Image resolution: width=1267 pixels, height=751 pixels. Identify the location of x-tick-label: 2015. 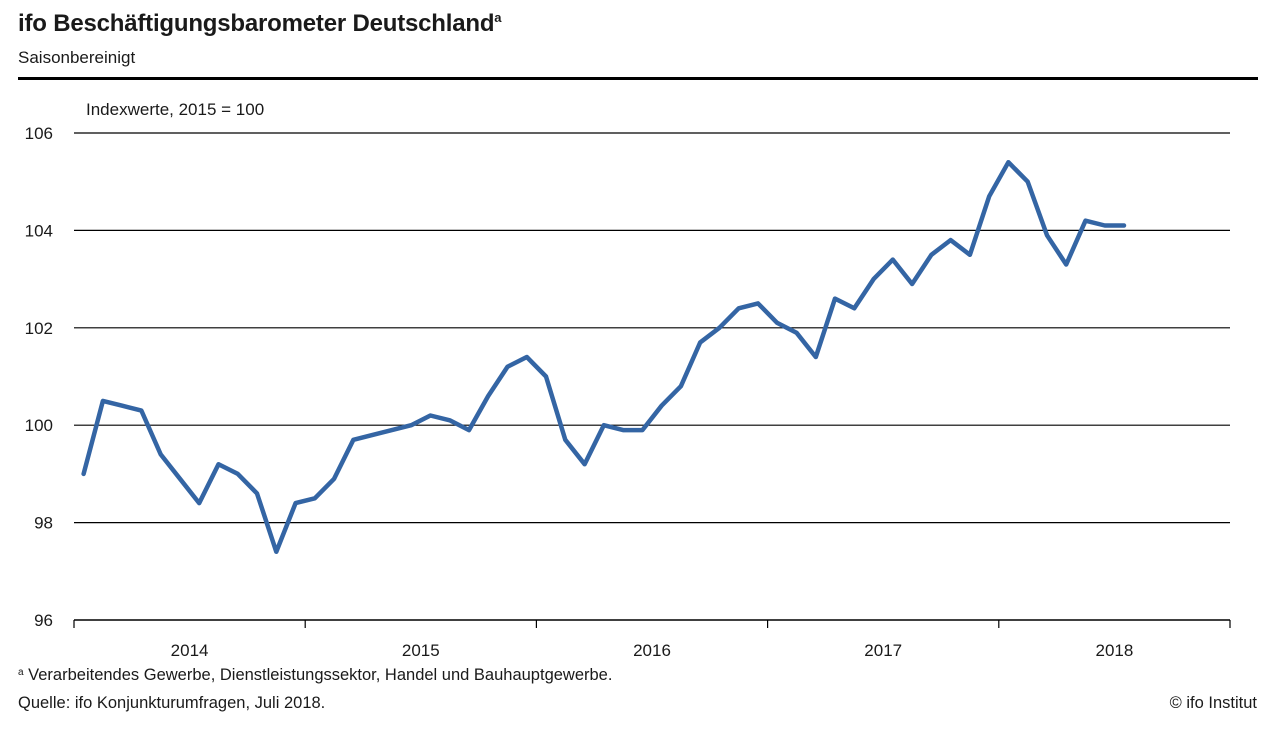
(421, 650).